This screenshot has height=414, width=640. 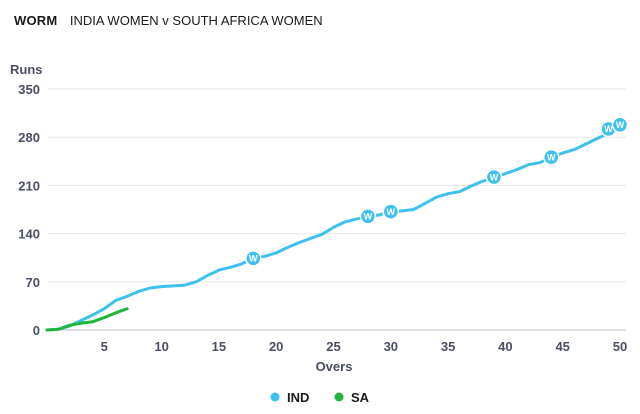 I want to click on wicket-marker-ind-50: W, so click(x=620, y=125).